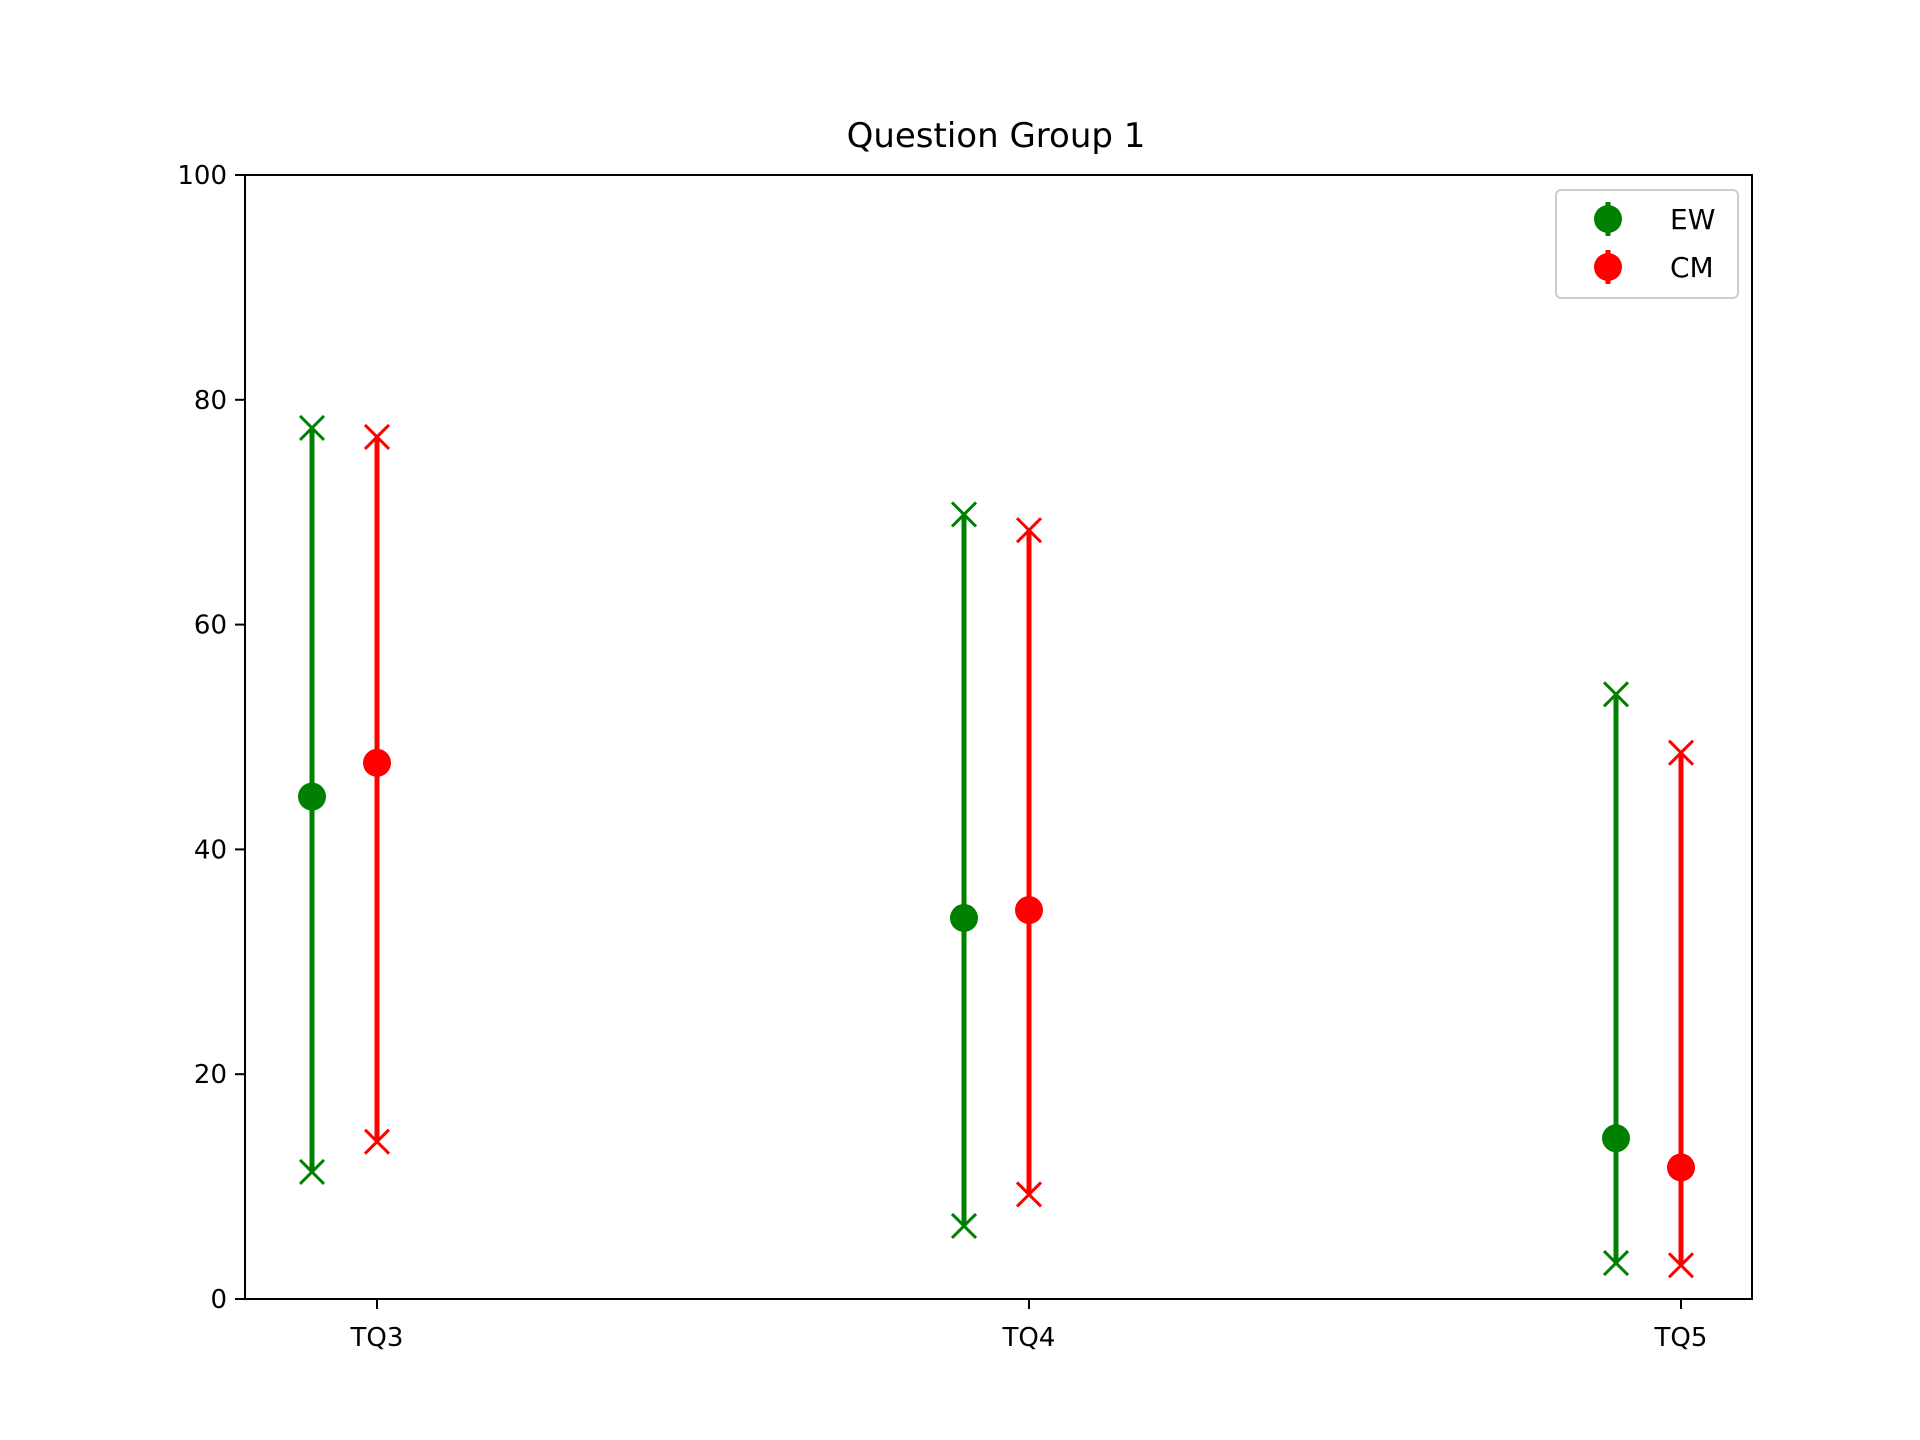 This screenshot has width=1920, height=1440. What do you see at coordinates (1647, 244) in the screenshot?
I see `legend: EW CM` at bounding box center [1647, 244].